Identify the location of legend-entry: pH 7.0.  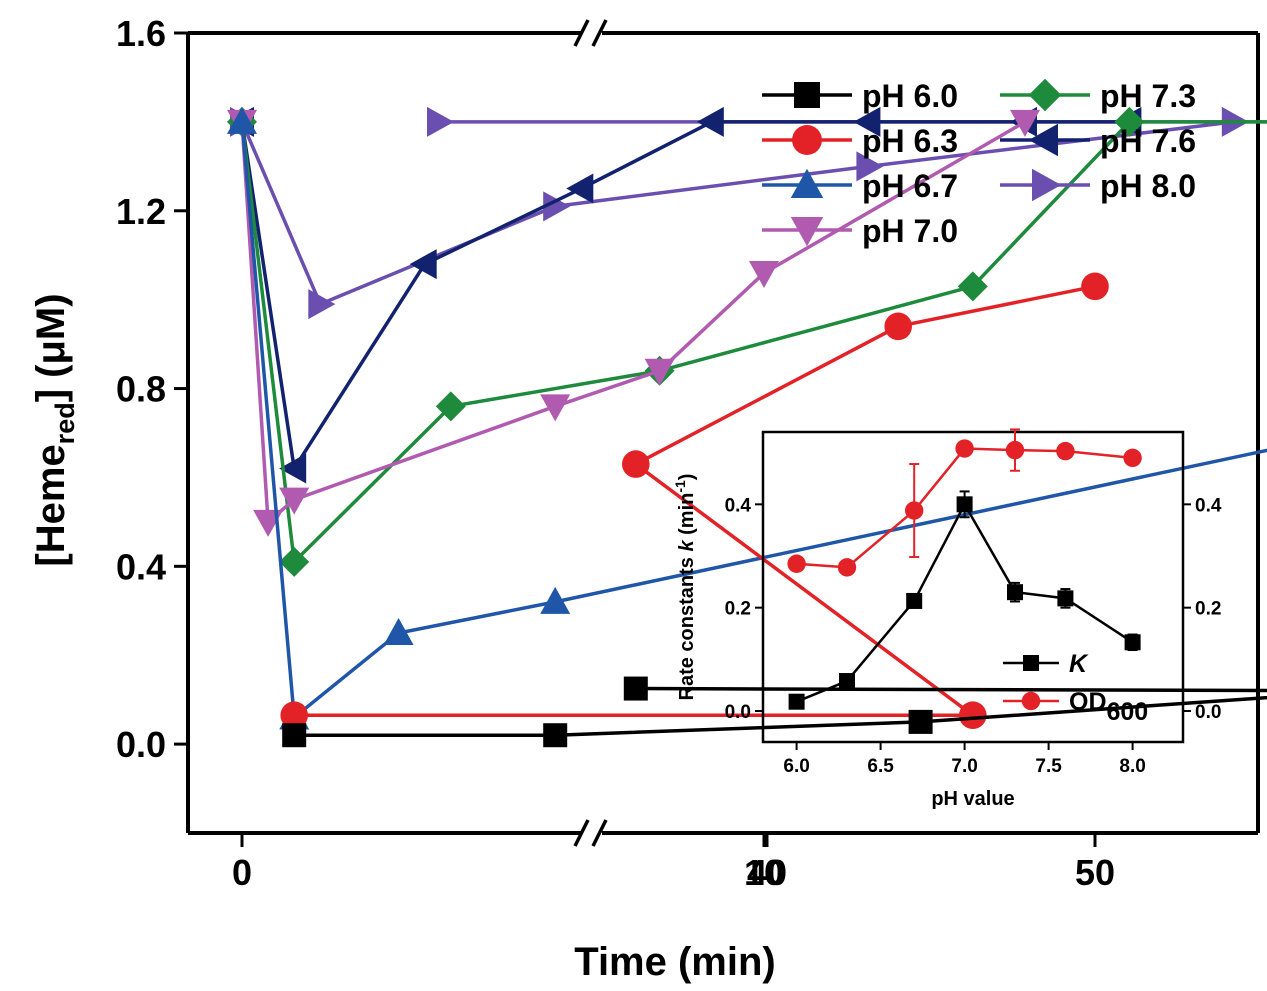
(860, 231).